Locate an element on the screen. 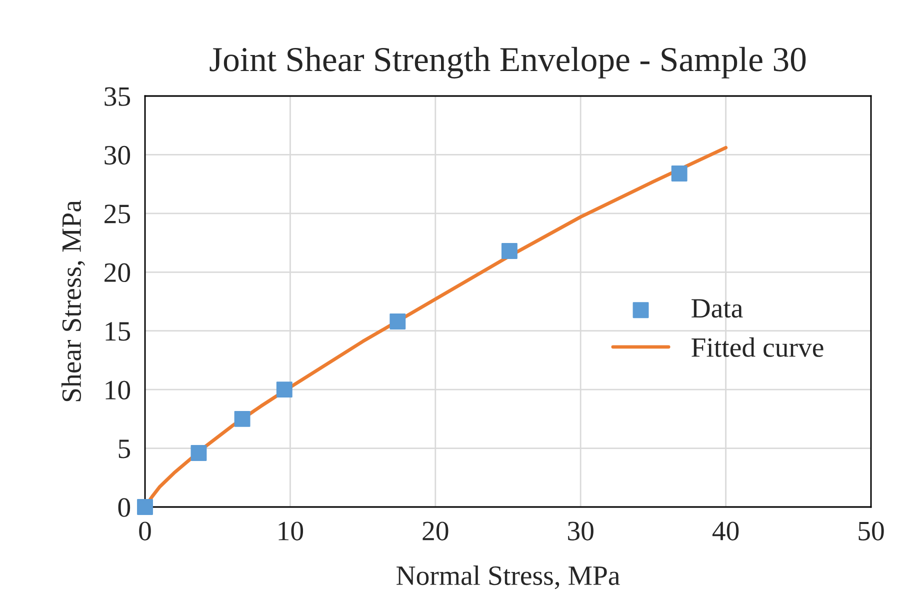  y-tick-label: 30 is located at coordinates (117, 155).